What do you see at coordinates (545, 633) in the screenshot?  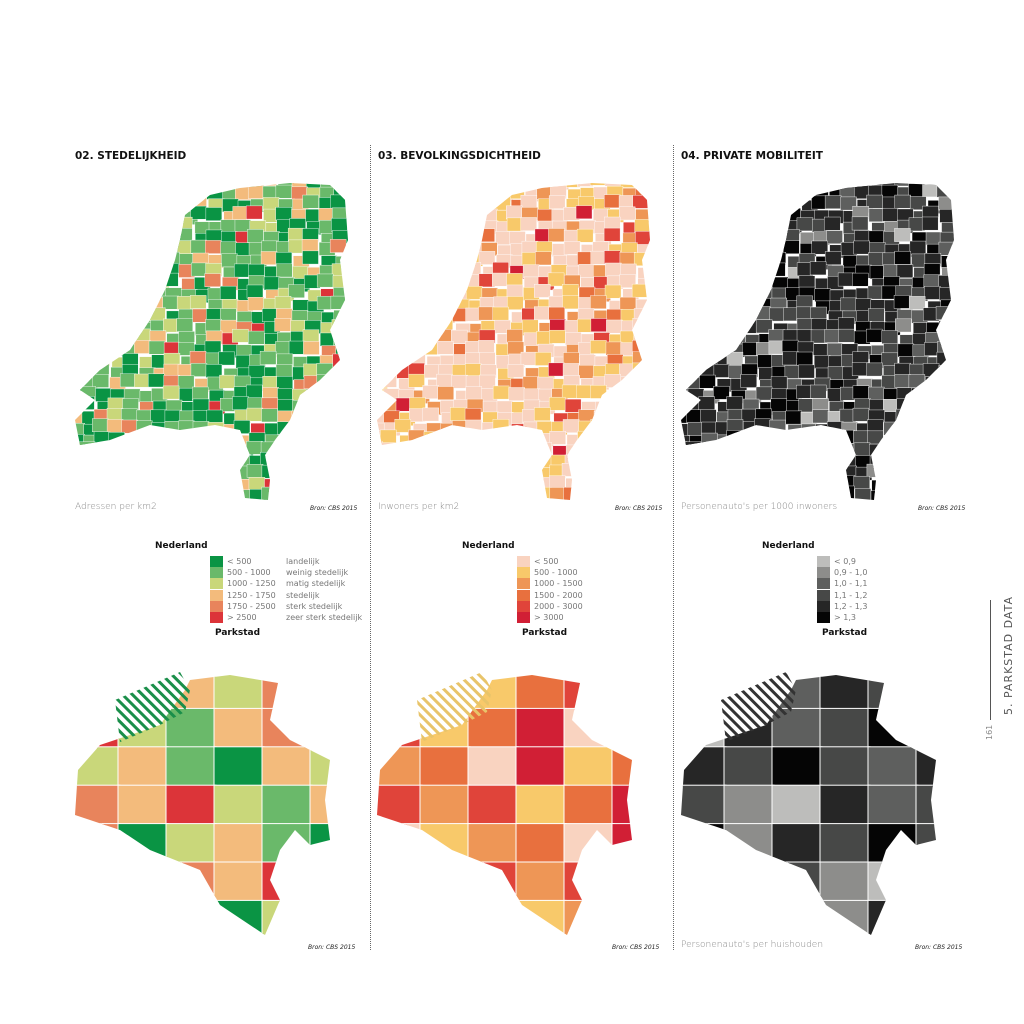 I see `legend-heading-parkstad: Parkstad` at bounding box center [545, 633].